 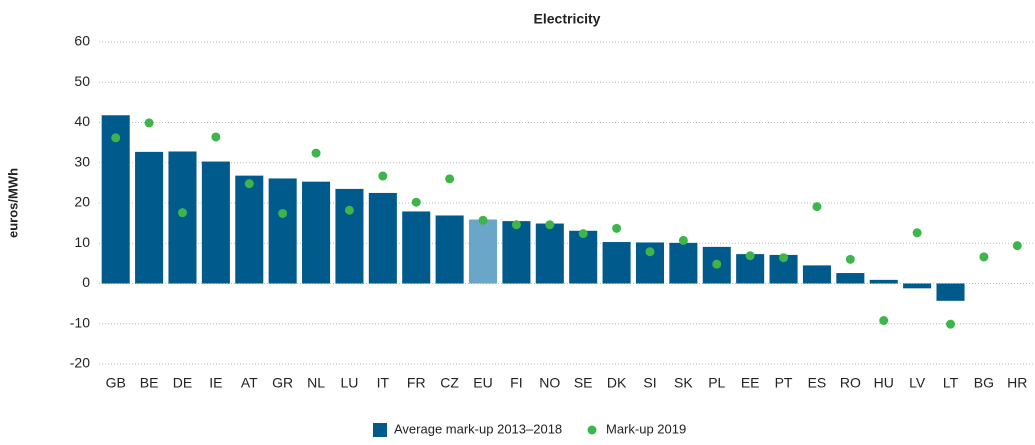 What do you see at coordinates (784, 383) in the screenshot?
I see `x-tick-label: PT` at bounding box center [784, 383].